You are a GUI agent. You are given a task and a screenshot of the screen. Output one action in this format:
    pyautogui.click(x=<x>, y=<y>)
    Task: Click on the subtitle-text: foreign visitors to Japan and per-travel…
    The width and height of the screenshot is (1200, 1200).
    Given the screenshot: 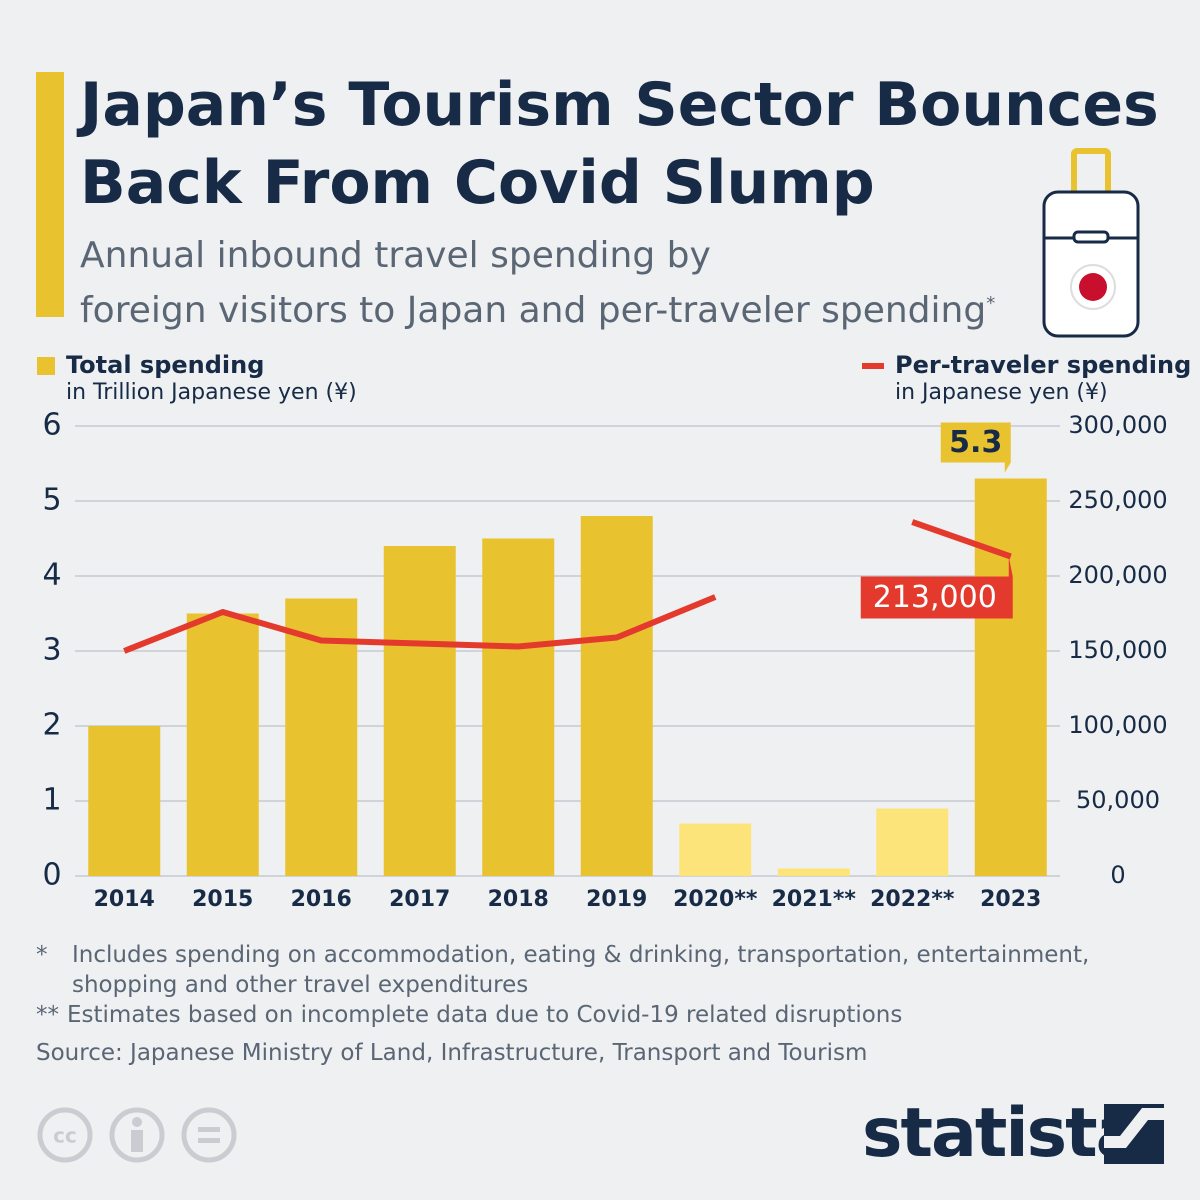 What is the action you would take?
    pyautogui.click(x=533, y=310)
    